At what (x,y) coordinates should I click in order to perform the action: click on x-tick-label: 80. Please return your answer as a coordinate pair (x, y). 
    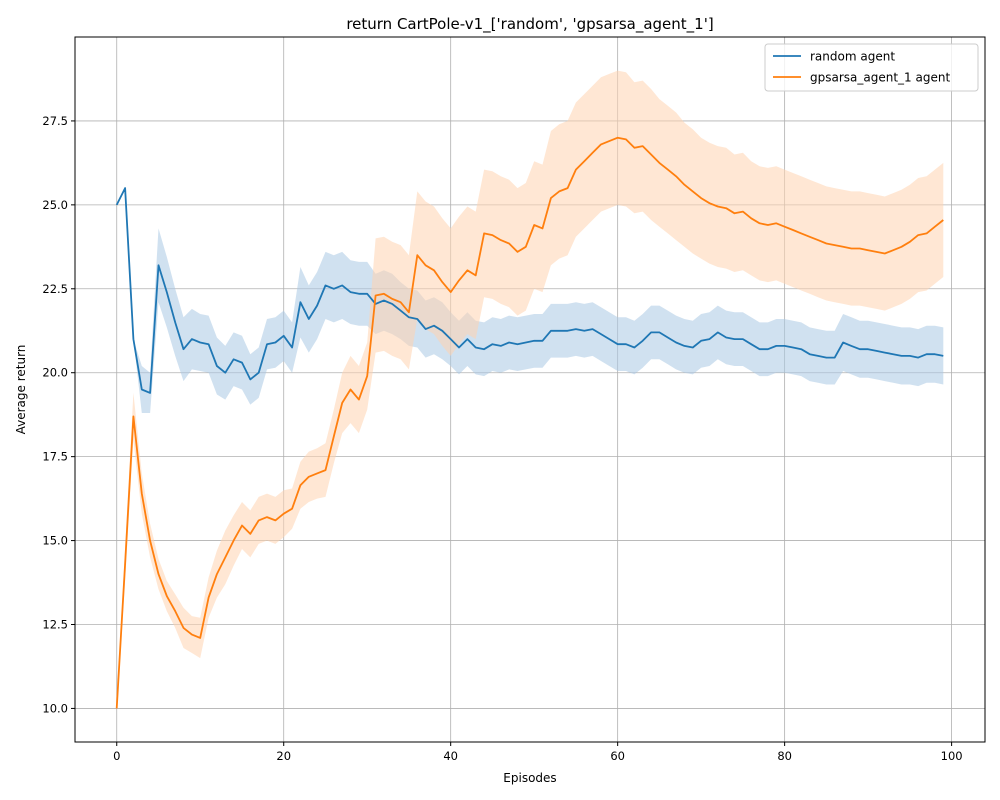
    Looking at the image, I should click on (784, 756).